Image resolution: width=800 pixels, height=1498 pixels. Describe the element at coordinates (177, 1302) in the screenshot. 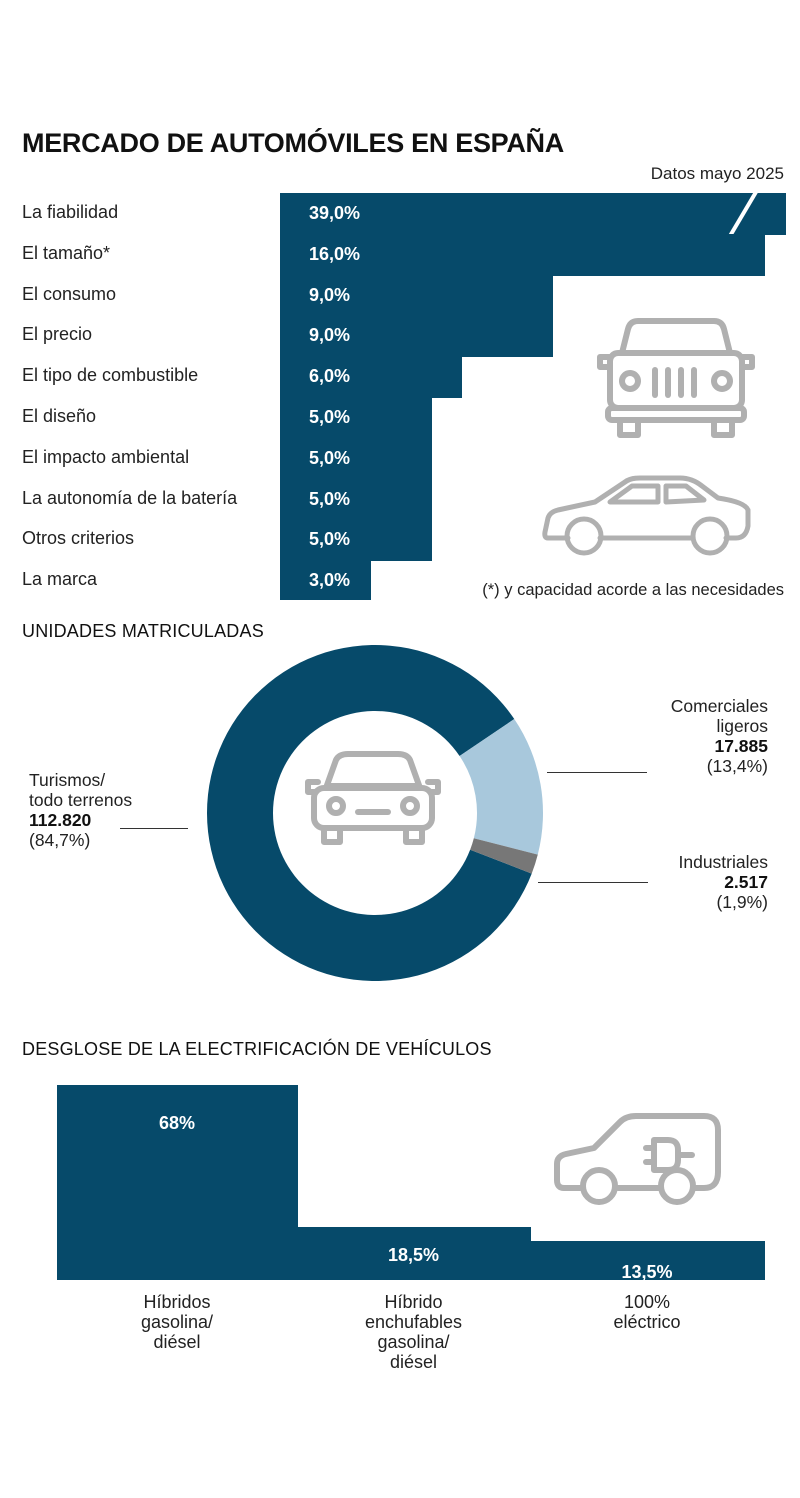

I see `ebar-category-line: Híbridos` at that location.